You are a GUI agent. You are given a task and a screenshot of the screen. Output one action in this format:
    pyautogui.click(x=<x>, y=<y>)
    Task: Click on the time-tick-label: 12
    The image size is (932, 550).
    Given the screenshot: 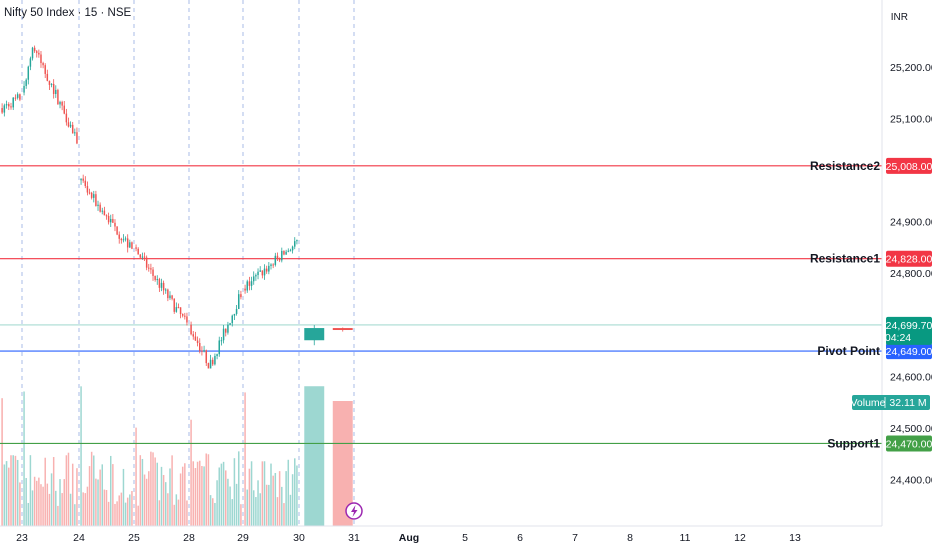 What is the action you would take?
    pyautogui.click(x=740, y=538)
    